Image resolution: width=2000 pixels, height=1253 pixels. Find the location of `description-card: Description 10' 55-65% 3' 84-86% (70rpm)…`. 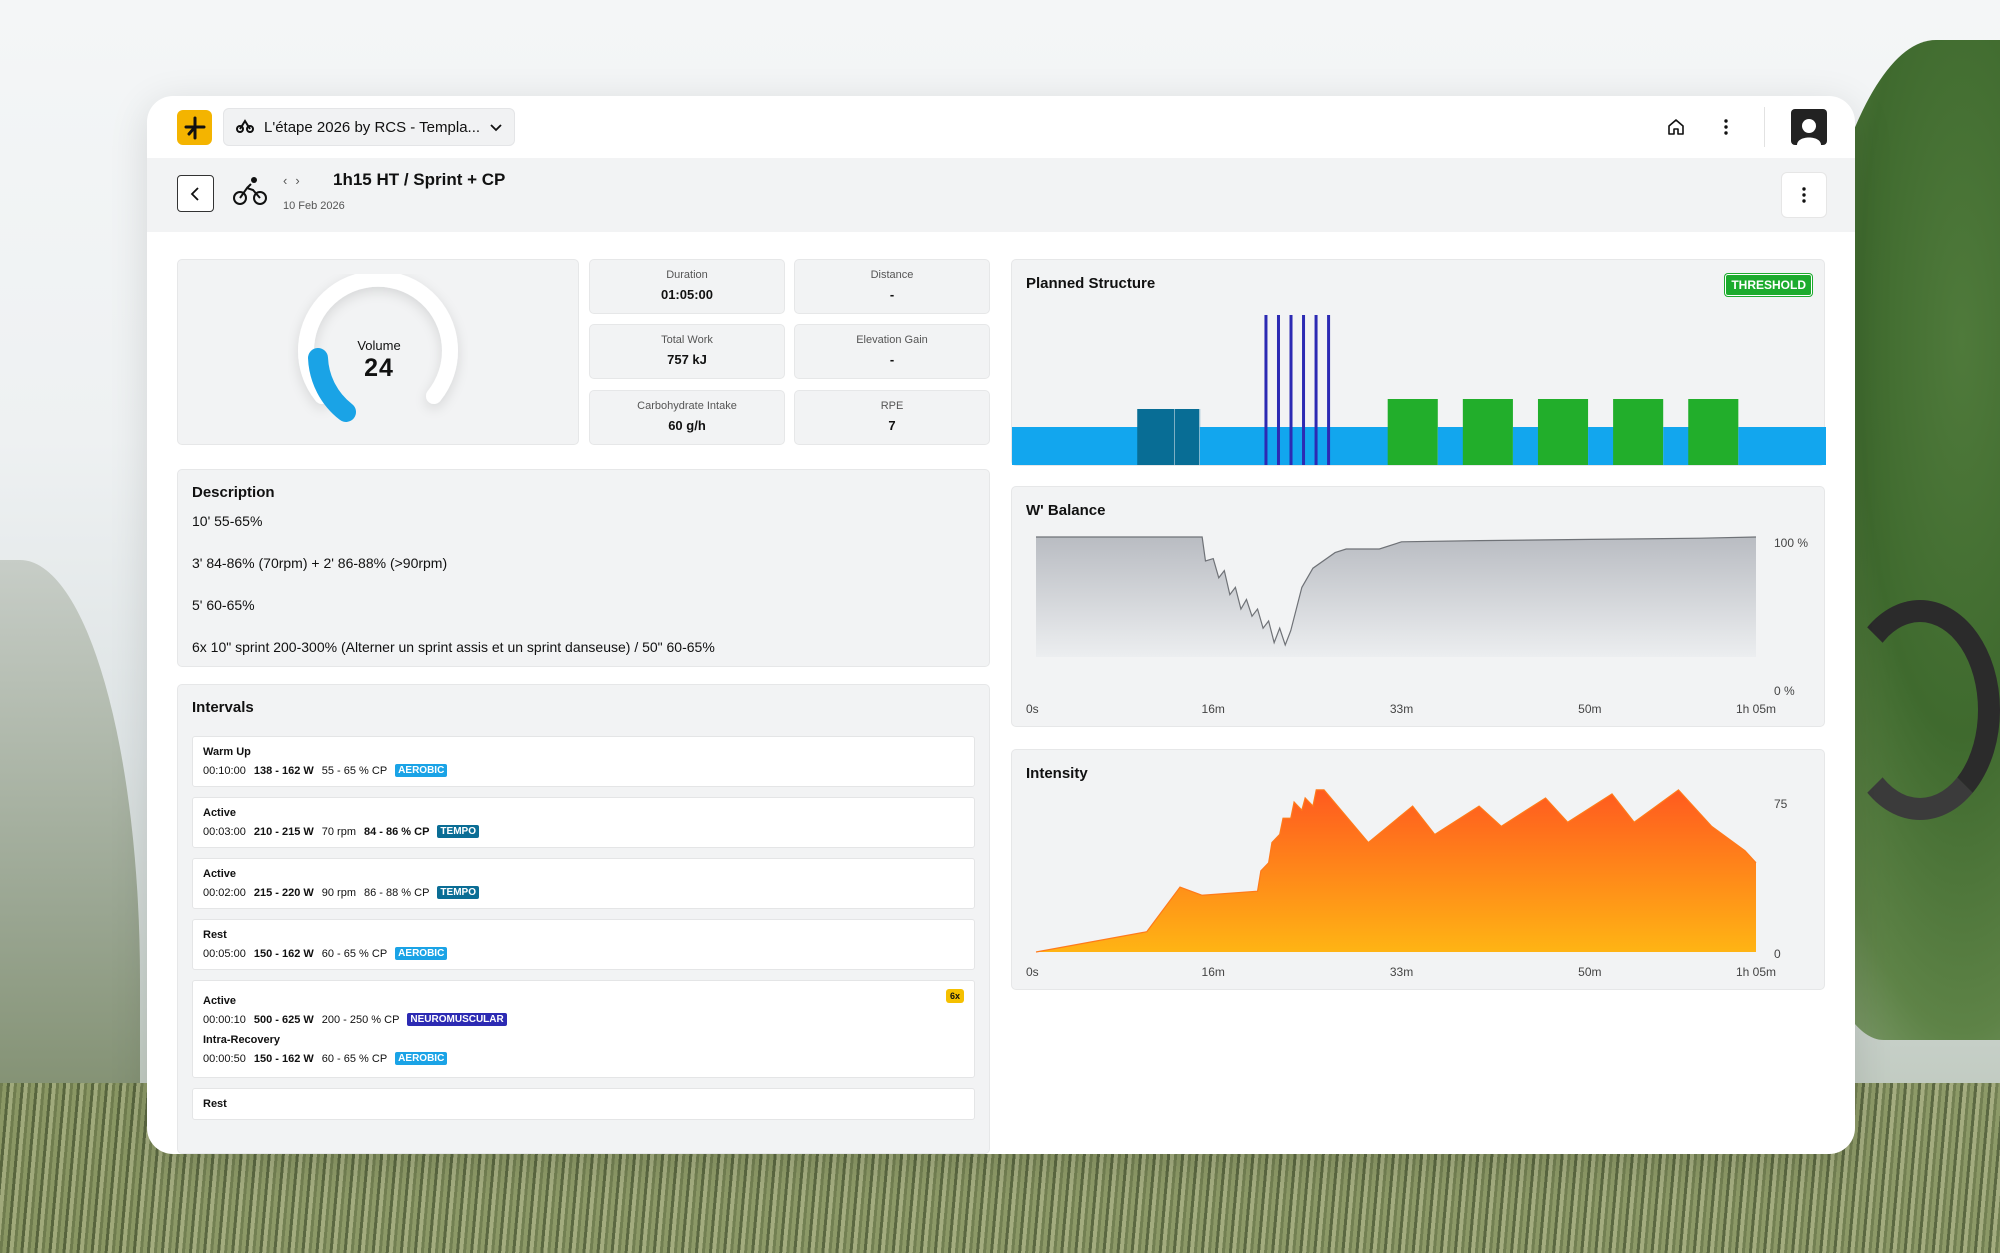

description-card: Description 10' 55-65% 3' 84-86% (70rpm)… is located at coordinates (583, 568).